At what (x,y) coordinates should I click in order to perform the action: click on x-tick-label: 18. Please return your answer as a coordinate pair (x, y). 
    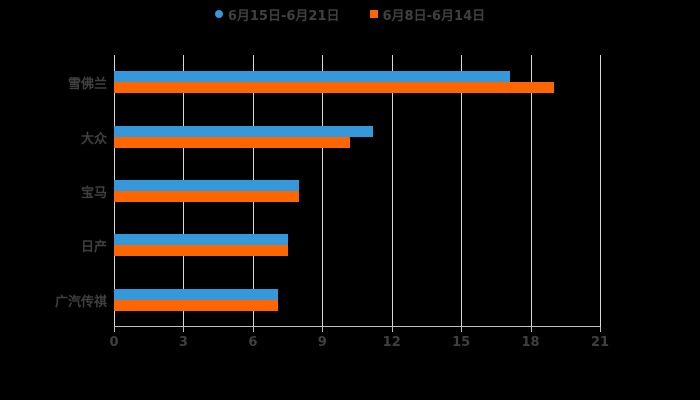
    Looking at the image, I should click on (530, 342).